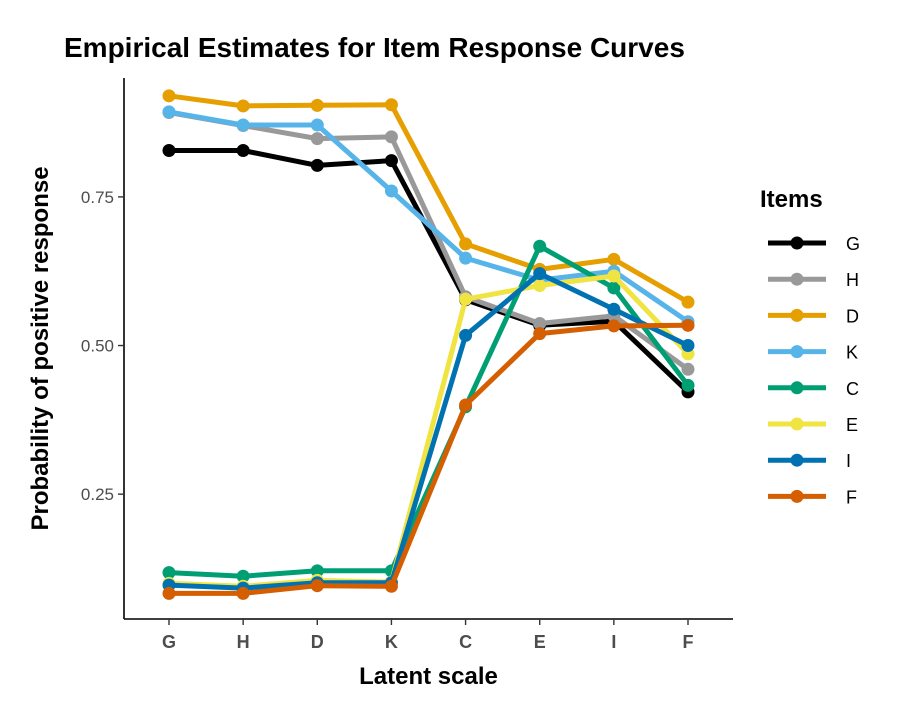 This screenshot has height=720, width=900. What do you see at coordinates (848, 461) in the screenshot?
I see `legend-label: I` at bounding box center [848, 461].